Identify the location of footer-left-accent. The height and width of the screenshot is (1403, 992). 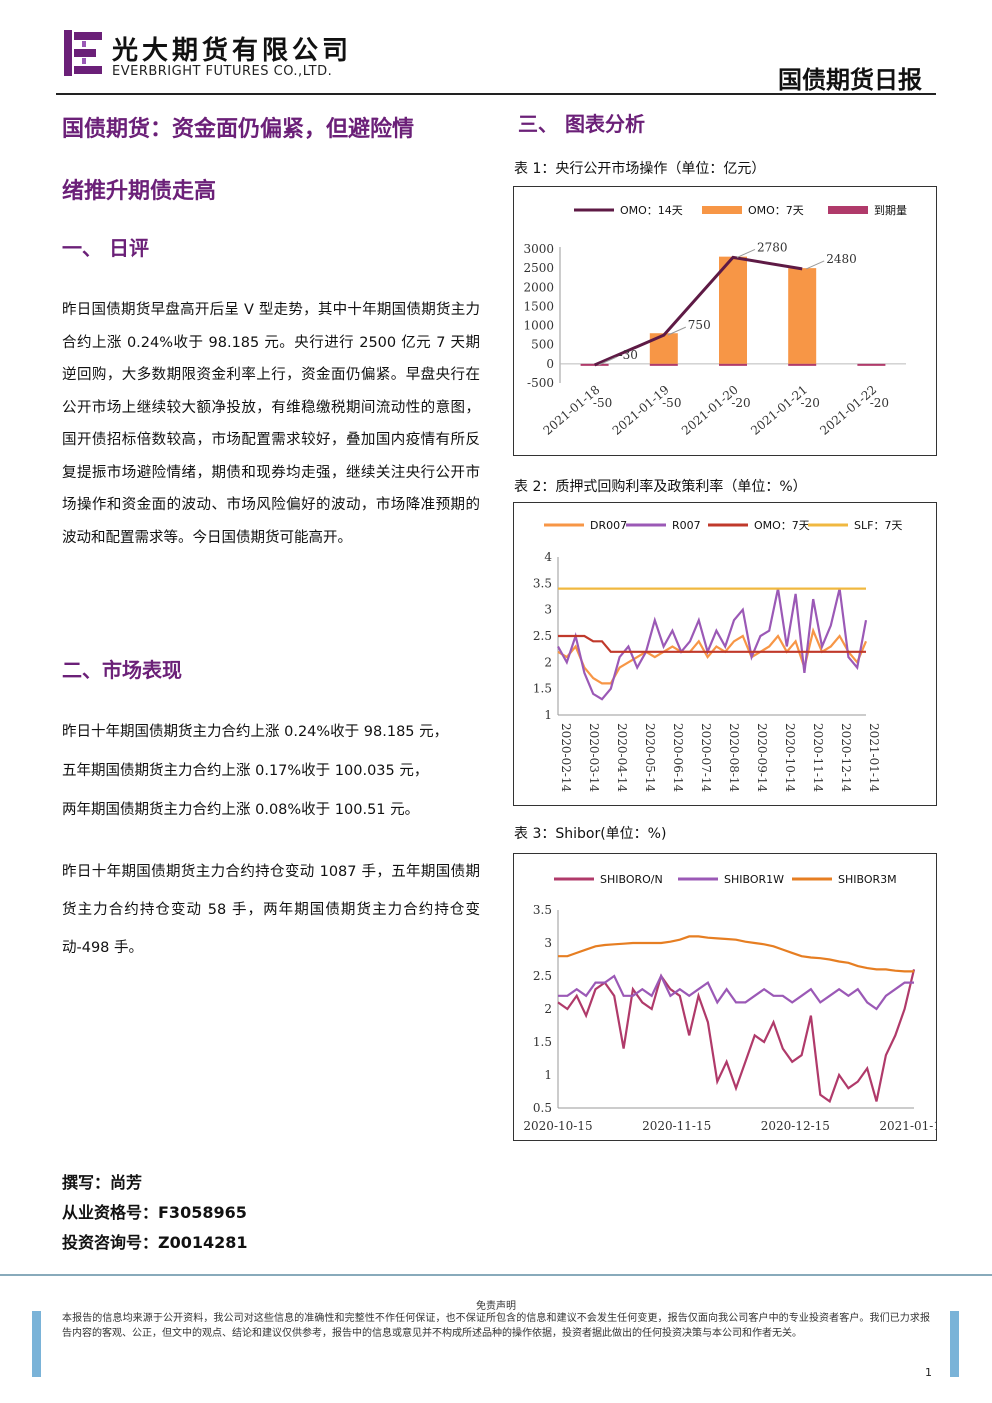
(36, 1344).